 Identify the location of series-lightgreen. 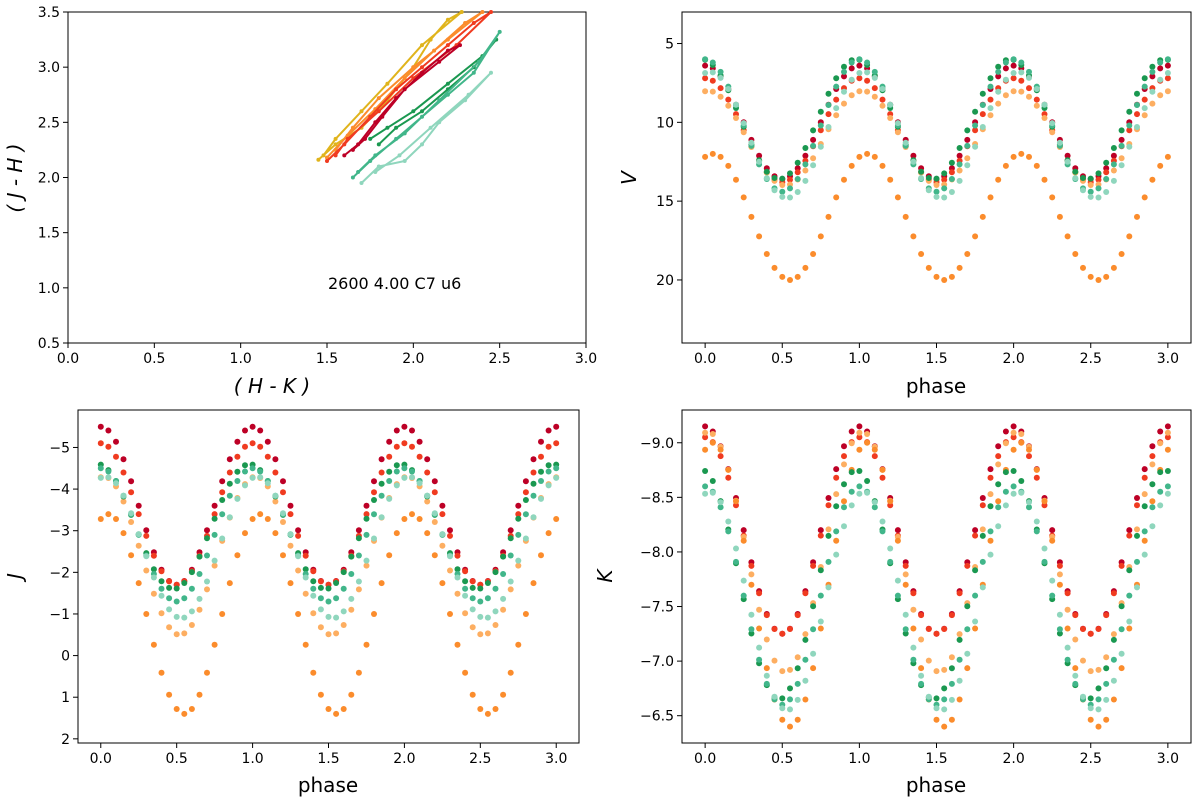
(936, 601).